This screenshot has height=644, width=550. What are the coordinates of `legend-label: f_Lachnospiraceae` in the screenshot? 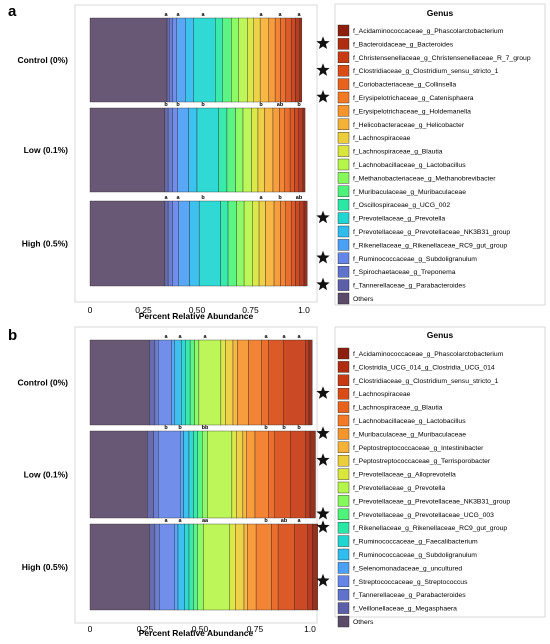 It's located at (382, 394).